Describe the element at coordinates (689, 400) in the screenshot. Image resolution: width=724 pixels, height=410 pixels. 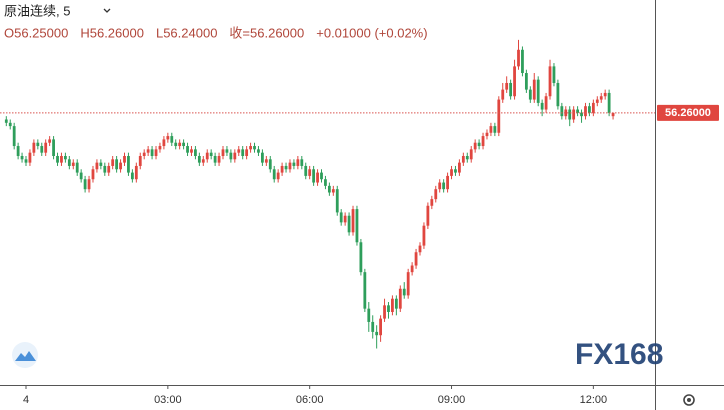
I see `settings-icon` at that location.